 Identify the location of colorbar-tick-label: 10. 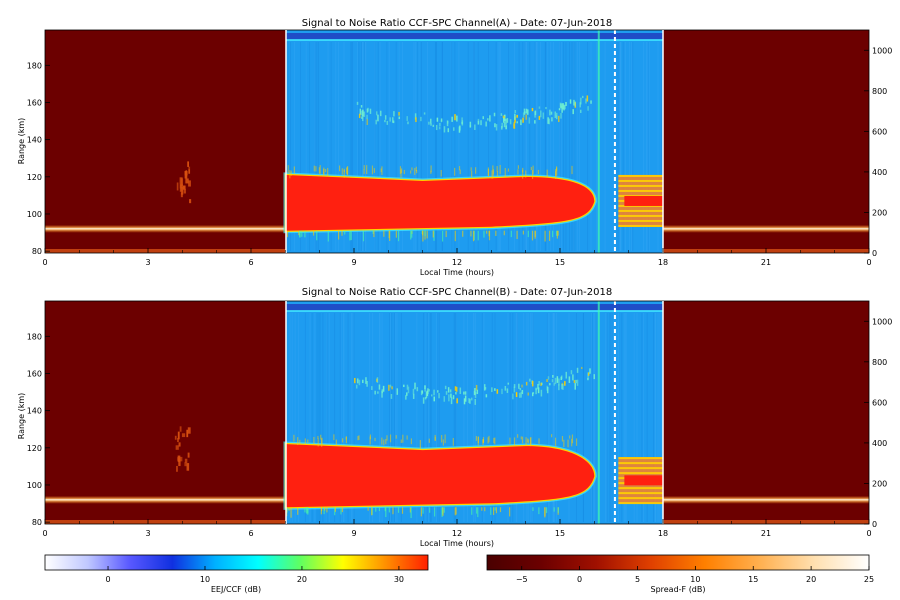
(695, 579).